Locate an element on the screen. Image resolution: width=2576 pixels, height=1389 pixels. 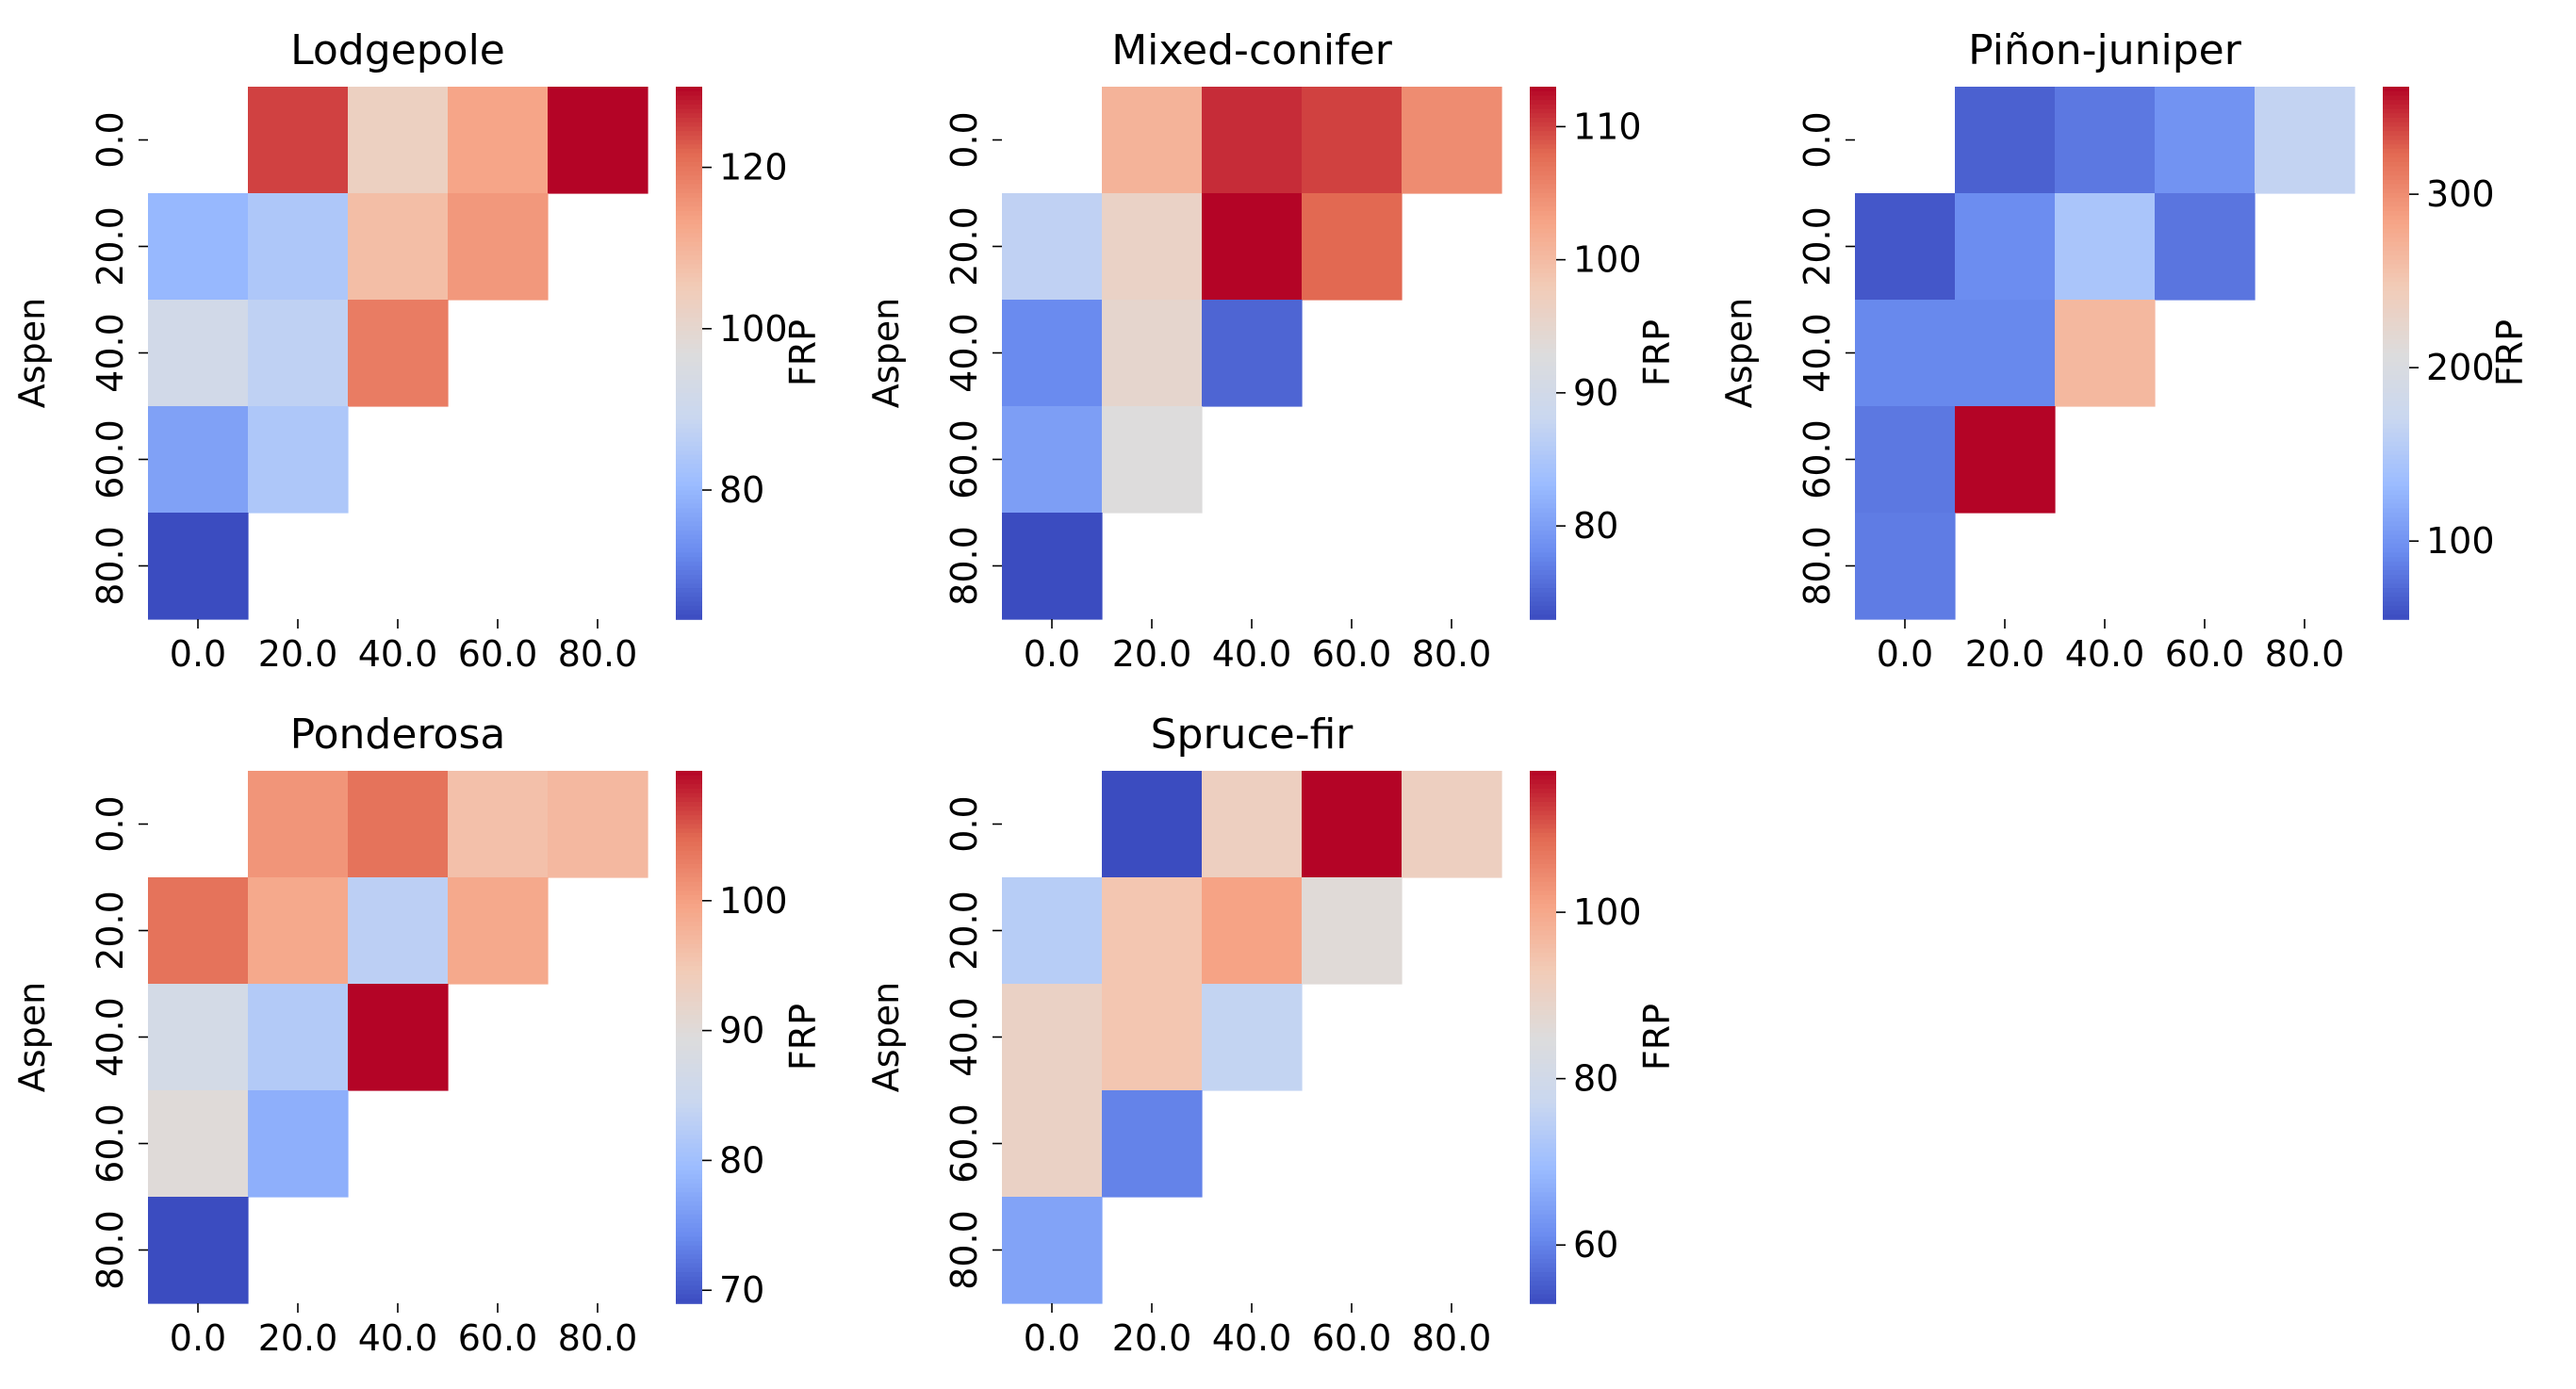
heatmap-cell-r1-c2 is located at coordinates (1252, 247).